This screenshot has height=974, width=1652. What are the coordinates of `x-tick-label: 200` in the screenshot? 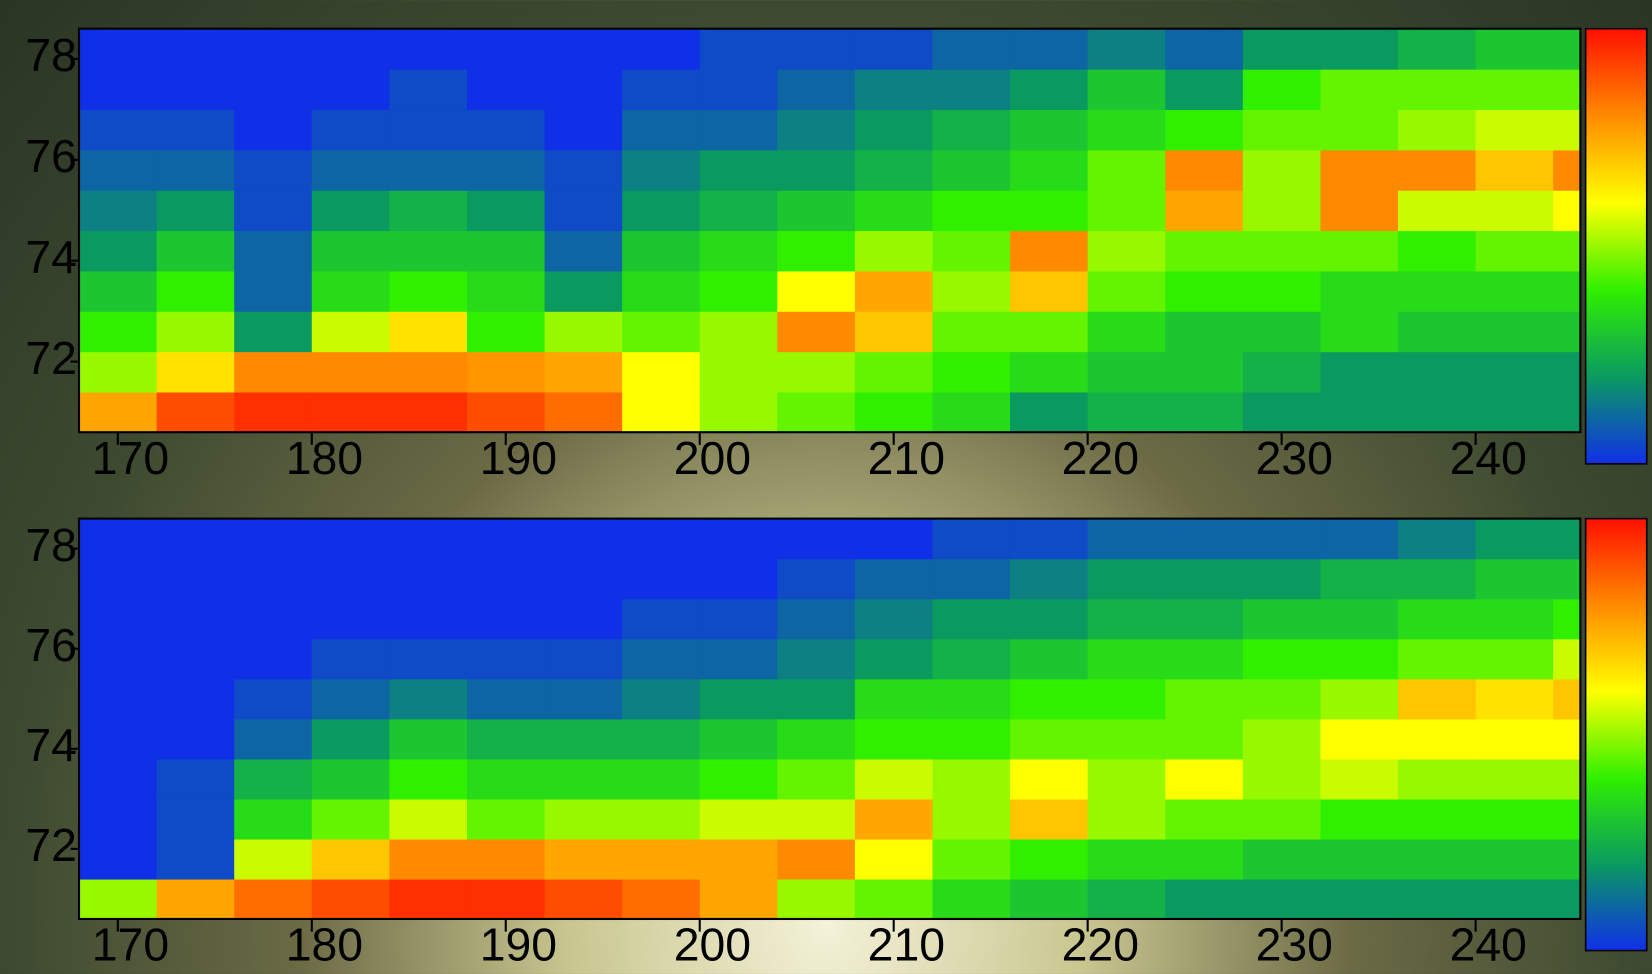 It's located at (712, 945).